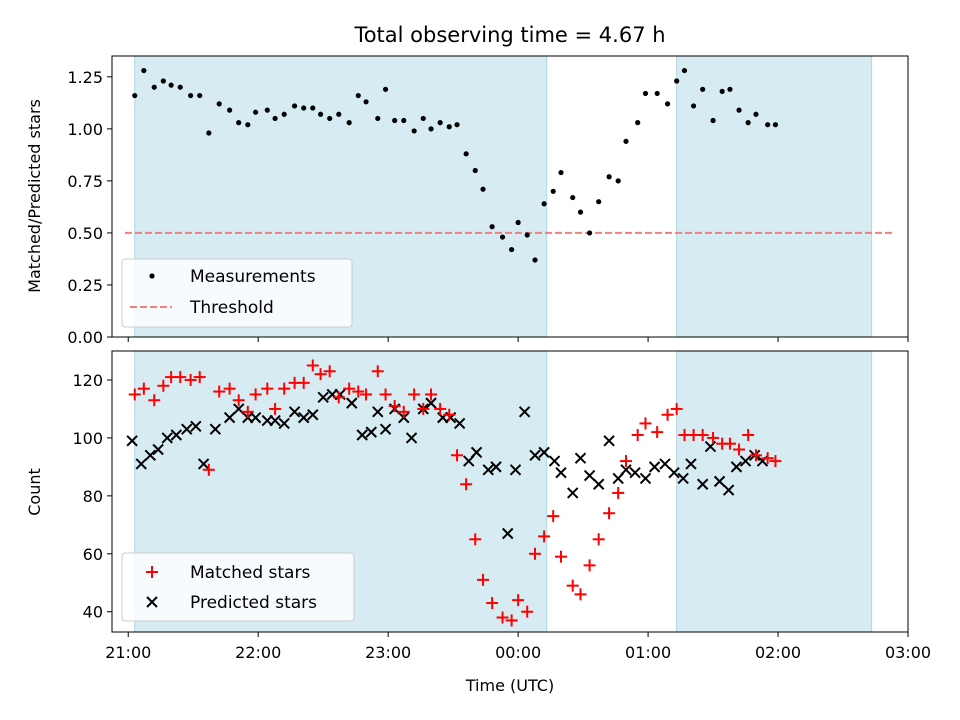  What do you see at coordinates (253, 277) in the screenshot?
I see `legend-measurements-label: Measurements` at bounding box center [253, 277].